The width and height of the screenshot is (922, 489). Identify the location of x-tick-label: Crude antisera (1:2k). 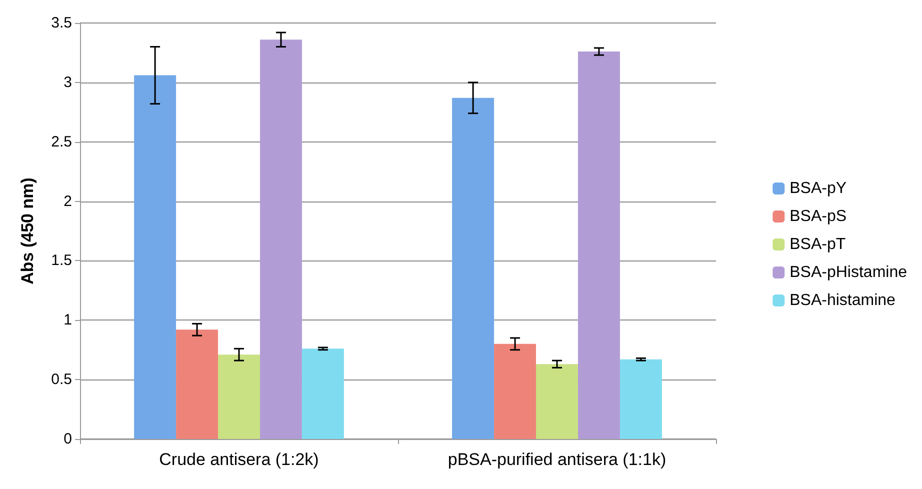
(239, 459).